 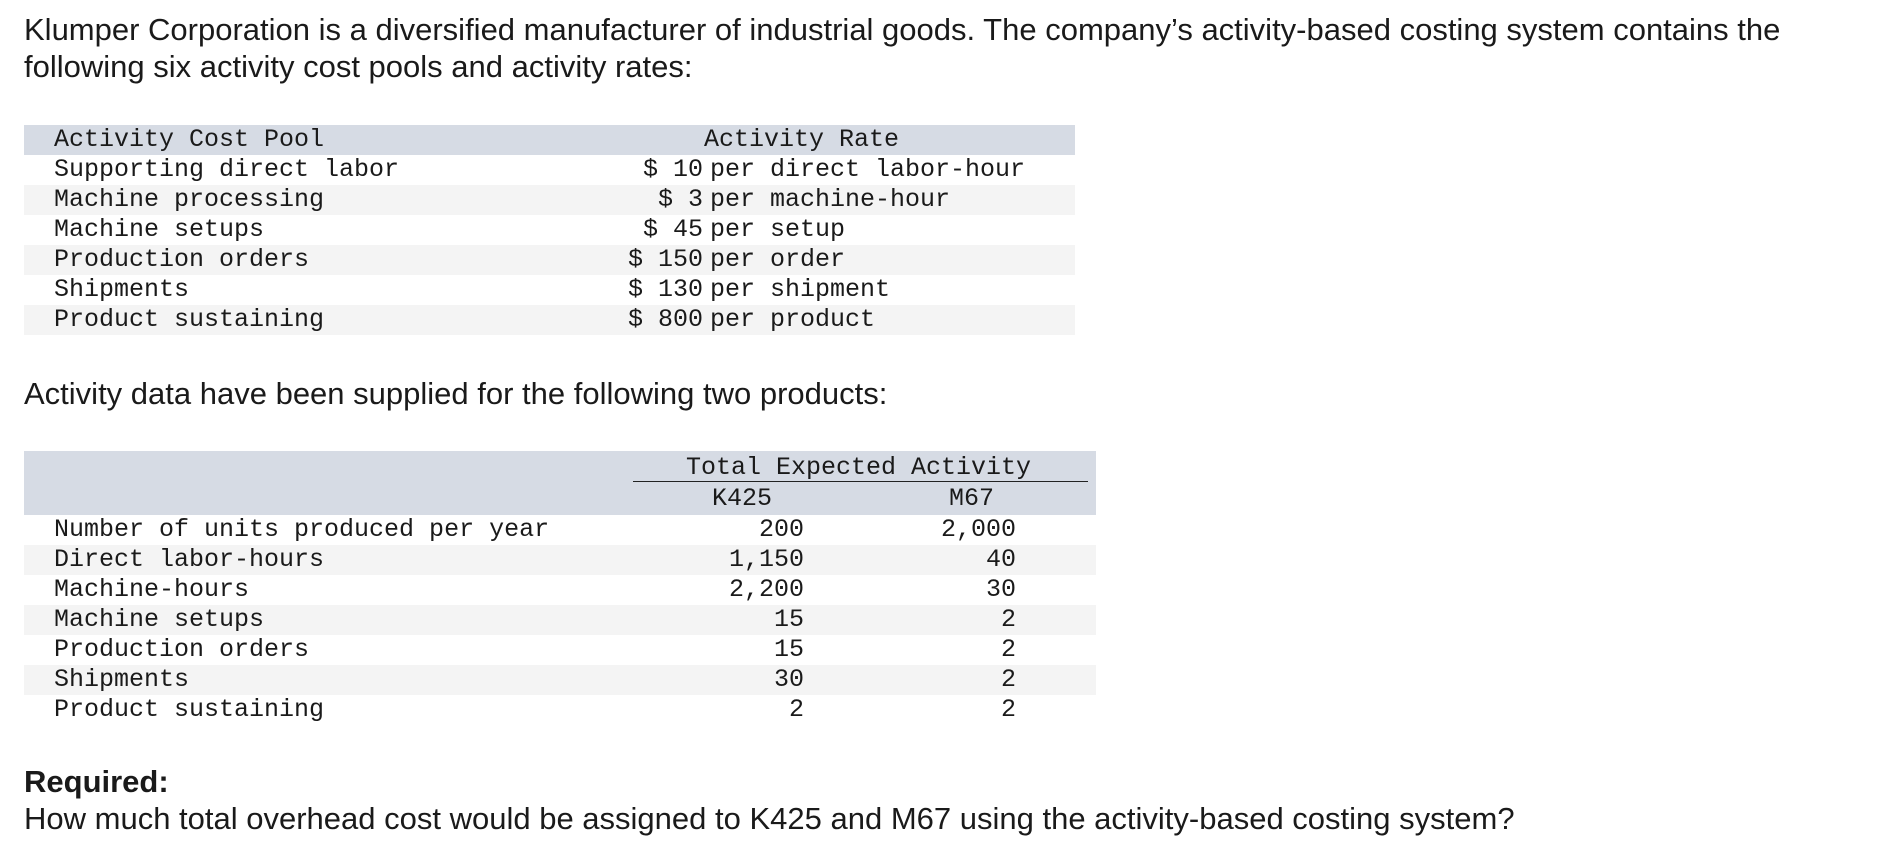 What do you see at coordinates (549, 260) in the screenshot?
I see `table-row: Production orders $ 150 per order` at bounding box center [549, 260].